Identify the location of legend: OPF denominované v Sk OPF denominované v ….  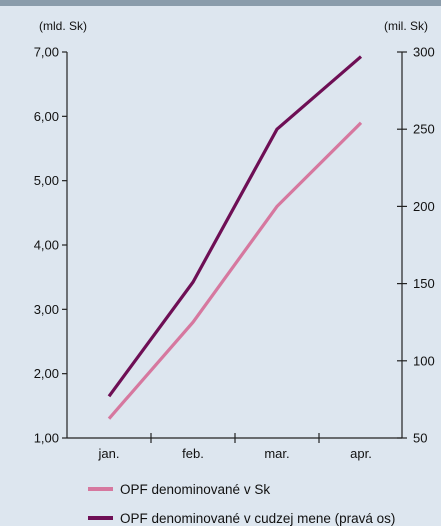
(241, 504).